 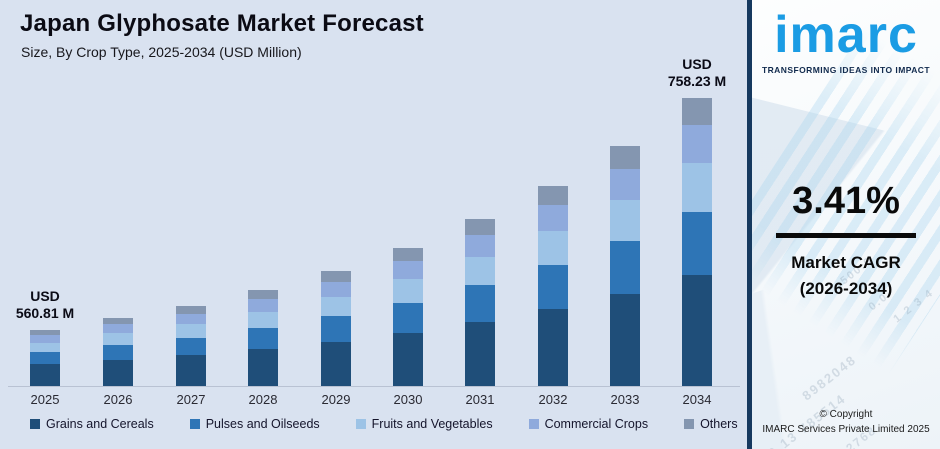 What do you see at coordinates (625, 399) in the screenshot?
I see `x-axis-label-2033: 2033` at bounding box center [625, 399].